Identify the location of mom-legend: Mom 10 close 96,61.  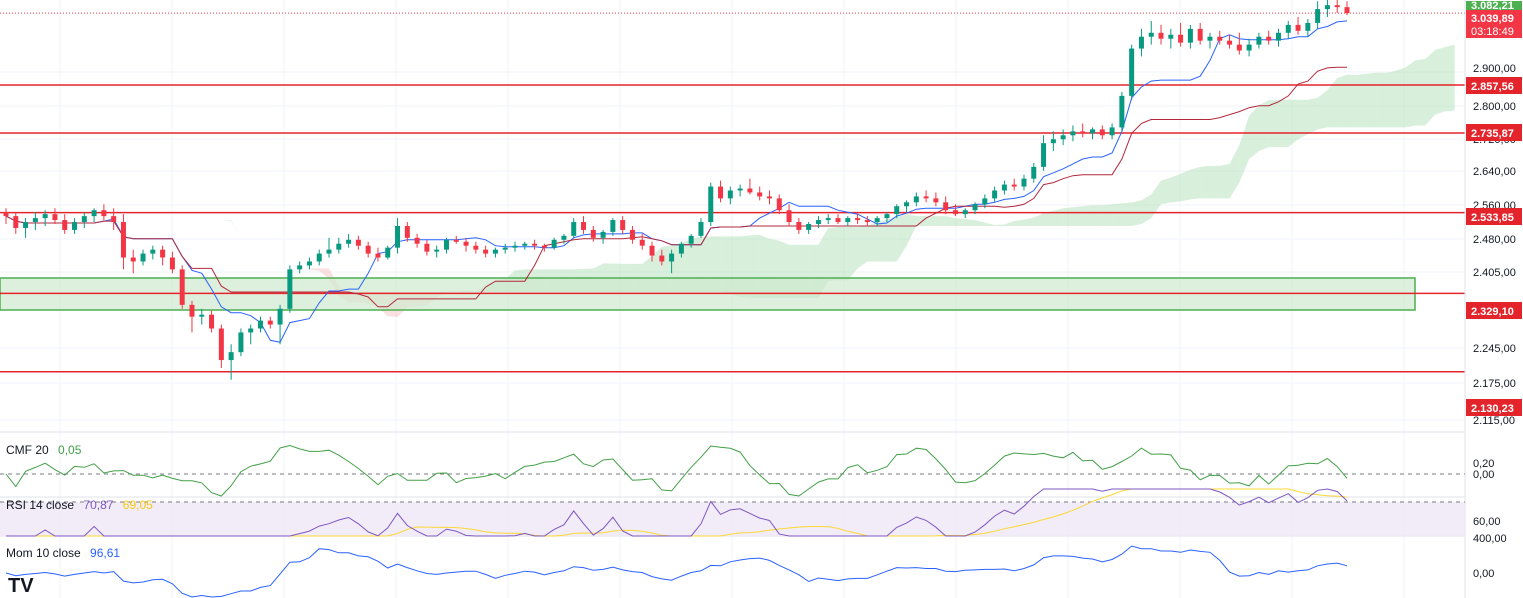
(63, 553).